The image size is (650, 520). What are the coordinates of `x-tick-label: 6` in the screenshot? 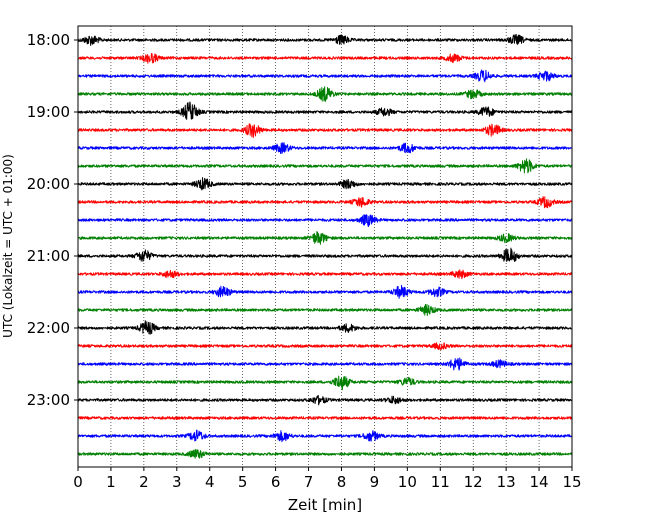 It's located at (276, 482).